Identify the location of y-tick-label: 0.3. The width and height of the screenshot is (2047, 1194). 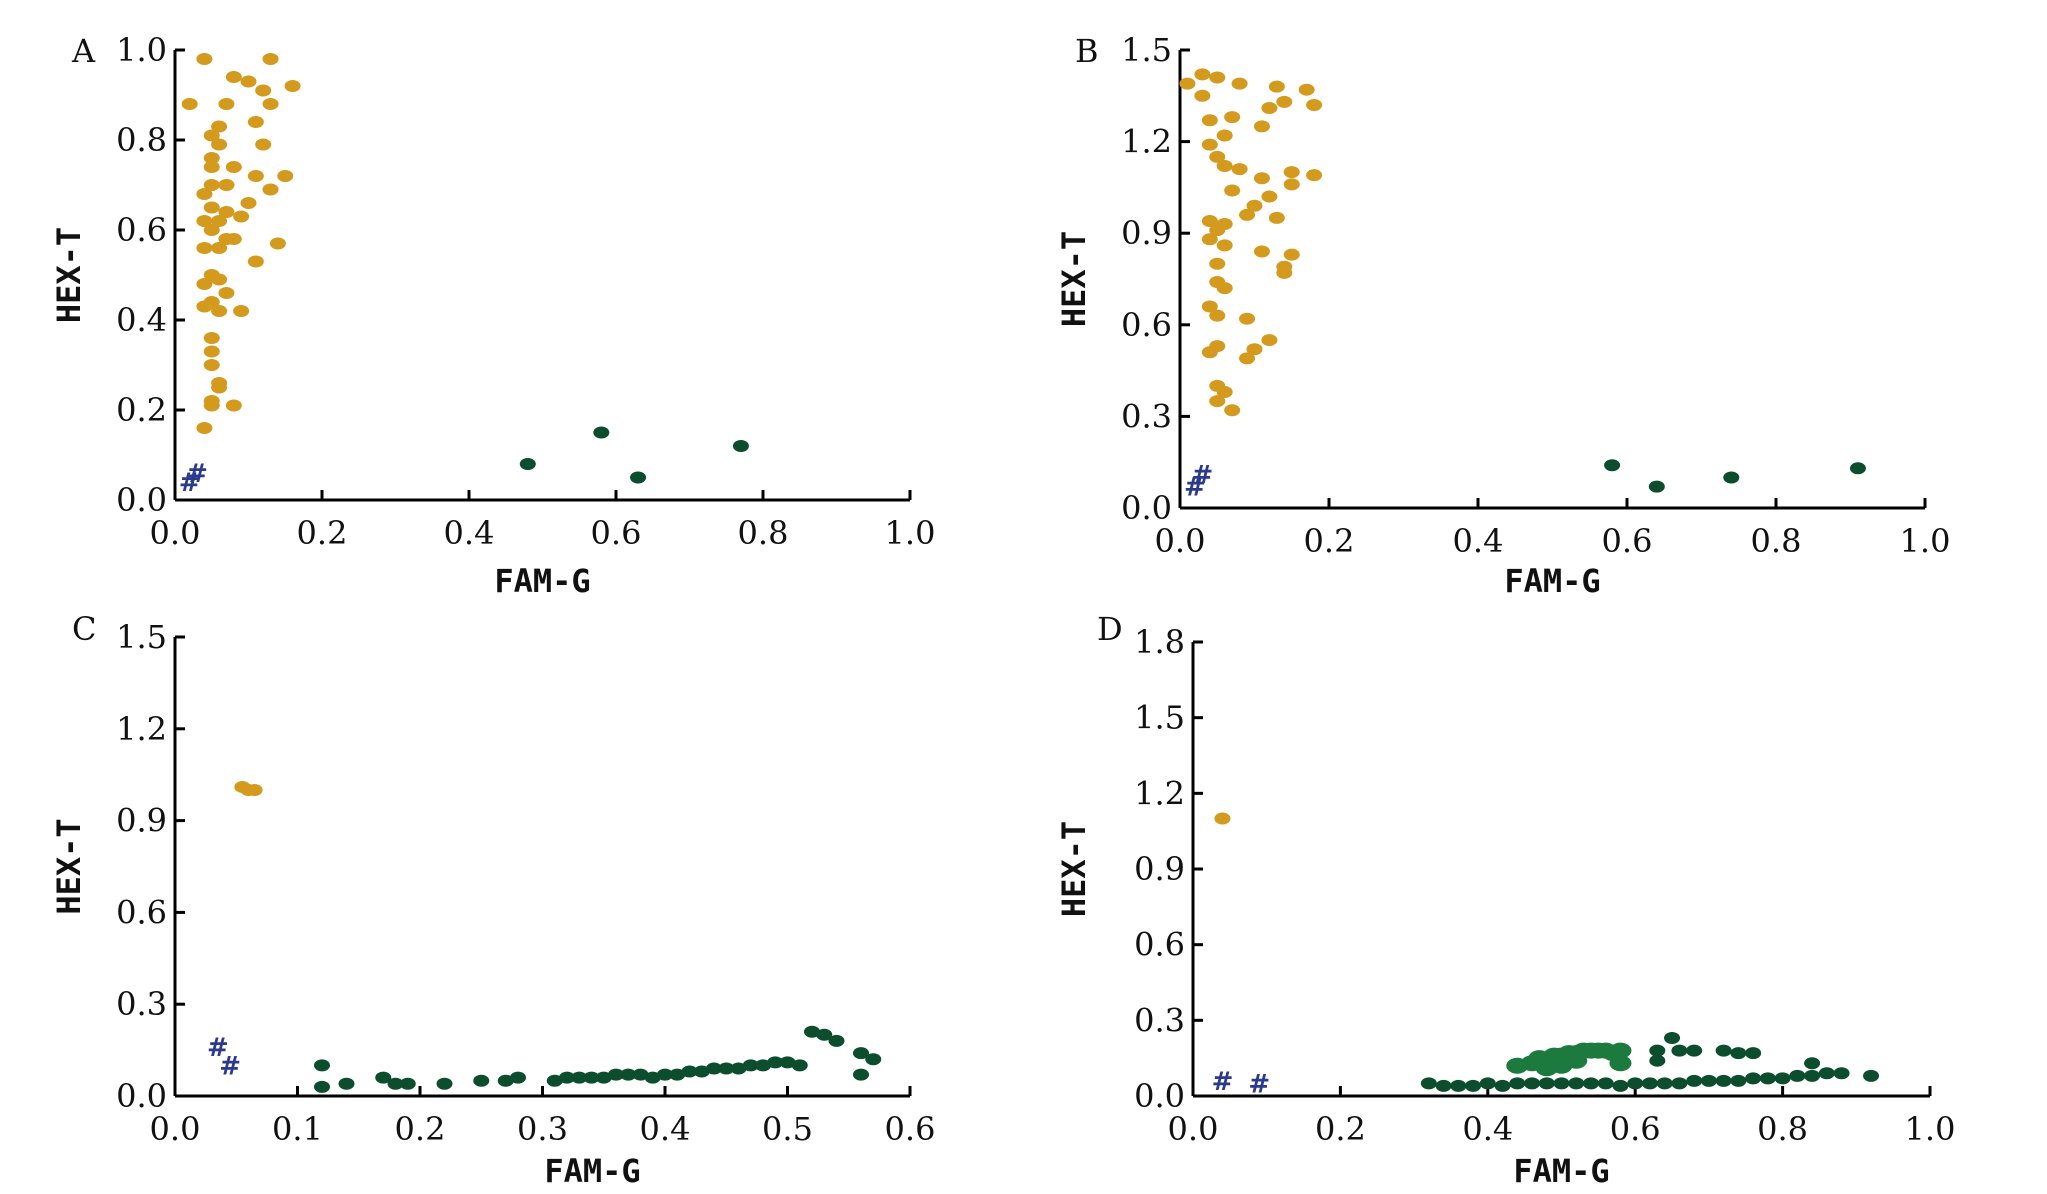
(1159, 1020).